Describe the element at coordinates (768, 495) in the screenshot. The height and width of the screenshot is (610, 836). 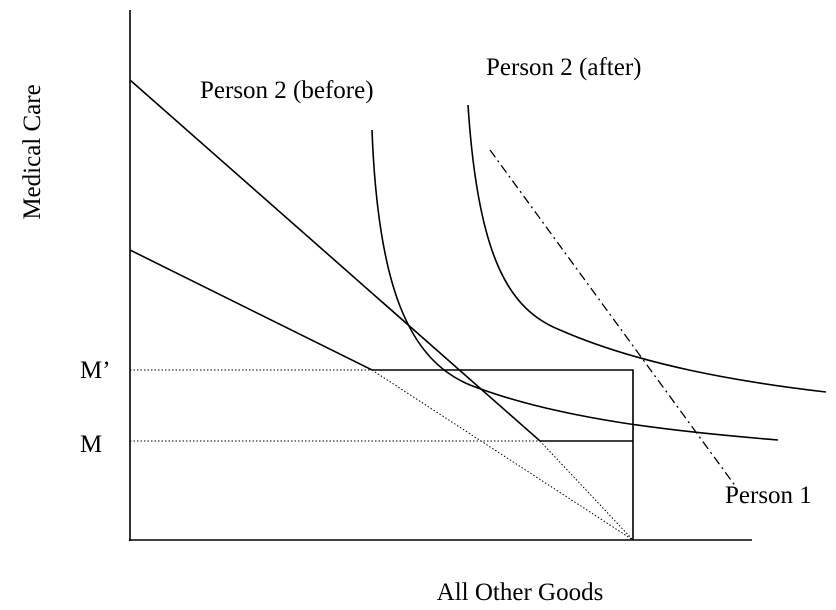
I see `label-person1: Person 1` at that location.